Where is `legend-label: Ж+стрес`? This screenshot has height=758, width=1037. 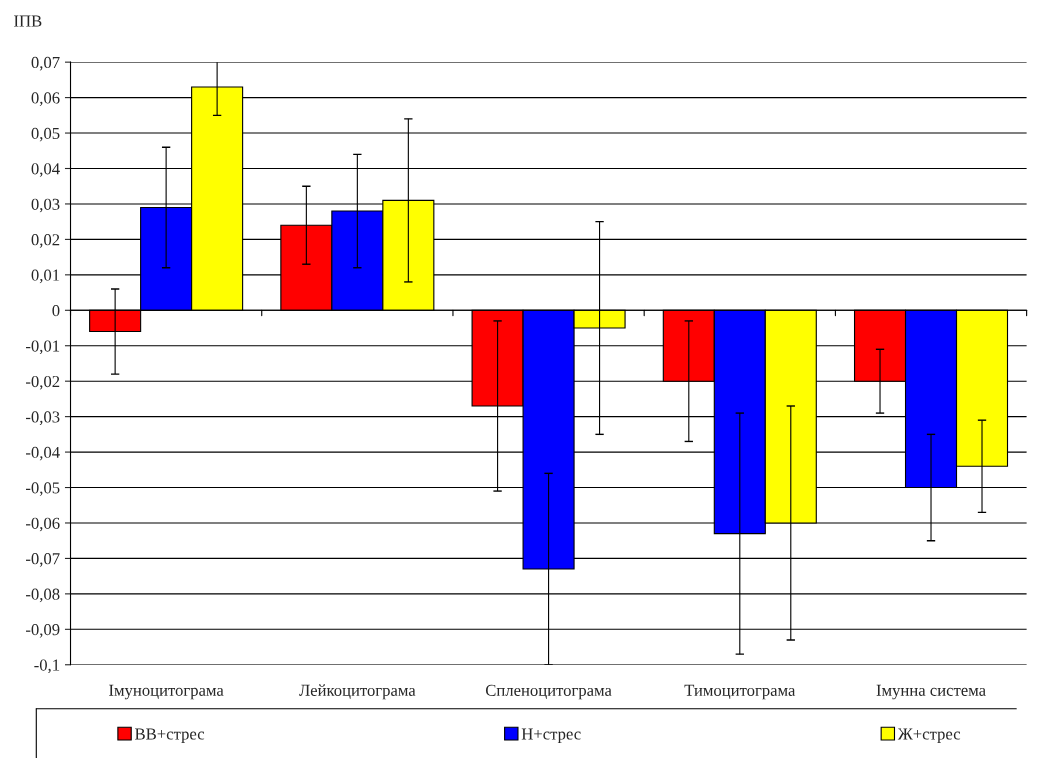 legend-label: Ж+стрес is located at coordinates (929, 735).